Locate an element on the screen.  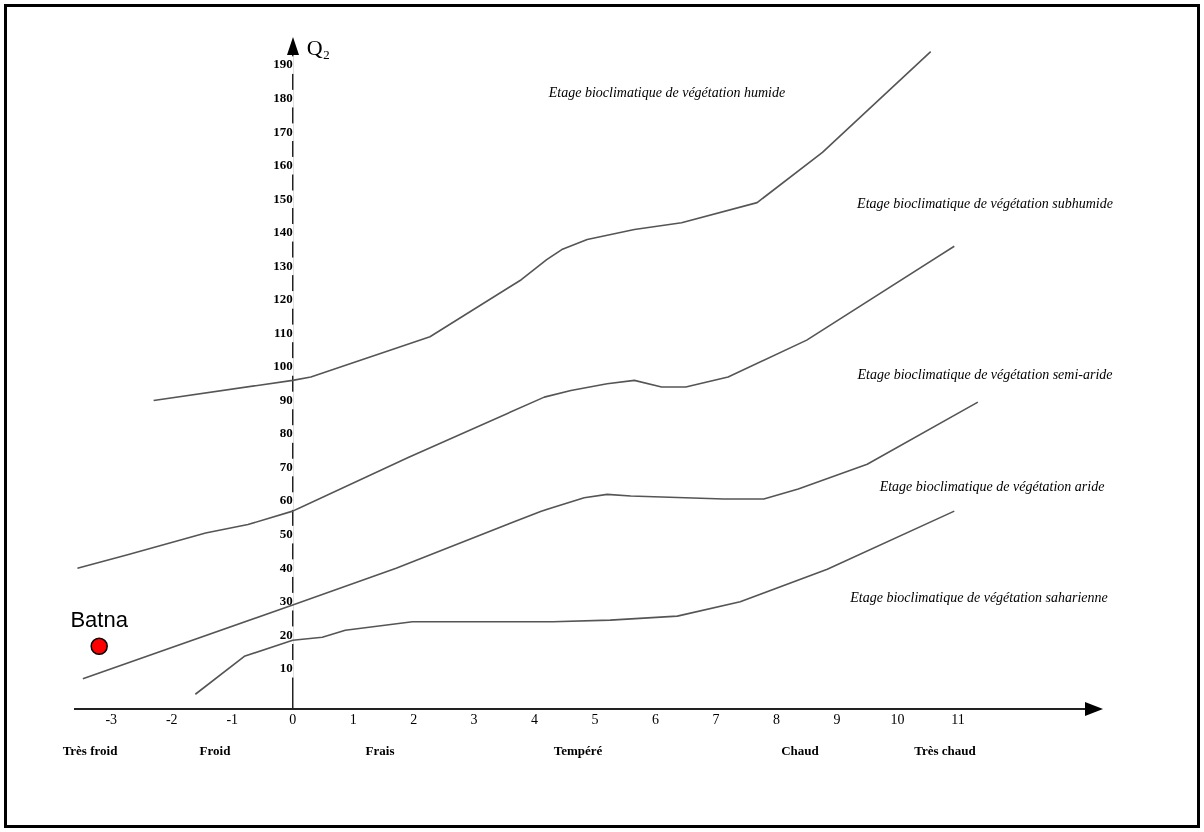
y-tick-label: 130 is located at coordinates (283, 265).